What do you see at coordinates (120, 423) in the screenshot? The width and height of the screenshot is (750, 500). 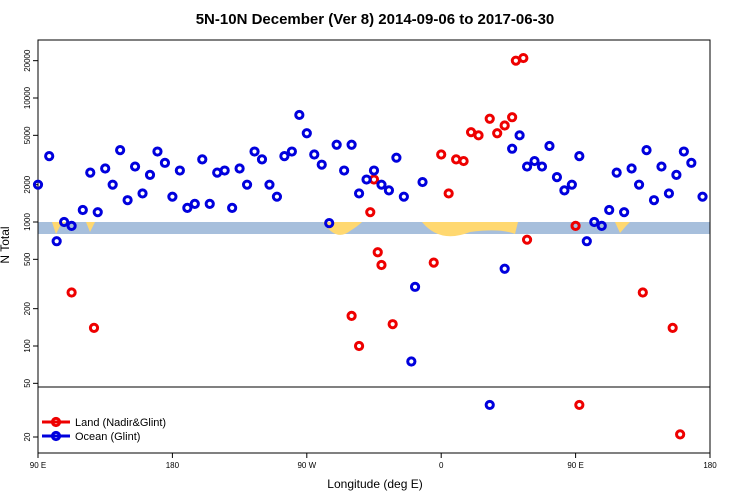 I see `legend-label: Land (Nadir&Glint)` at bounding box center [120, 423].